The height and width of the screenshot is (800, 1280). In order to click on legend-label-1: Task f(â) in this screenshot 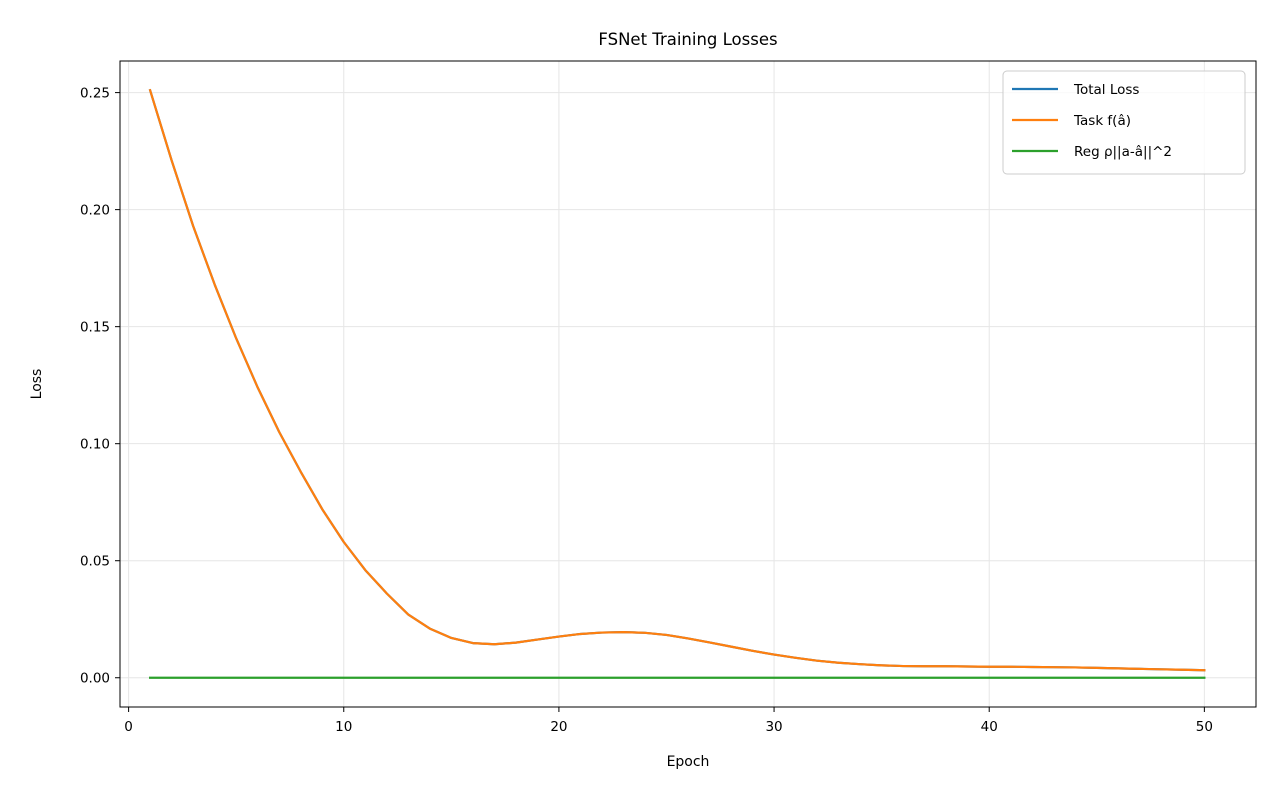, I will do `click(1102, 121)`.